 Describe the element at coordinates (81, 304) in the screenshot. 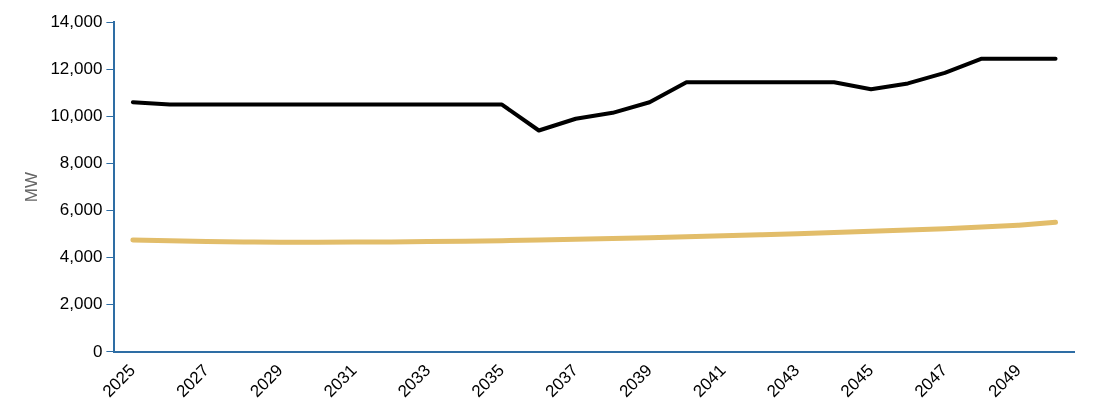

I see `y-tick-label: 2,000` at that location.